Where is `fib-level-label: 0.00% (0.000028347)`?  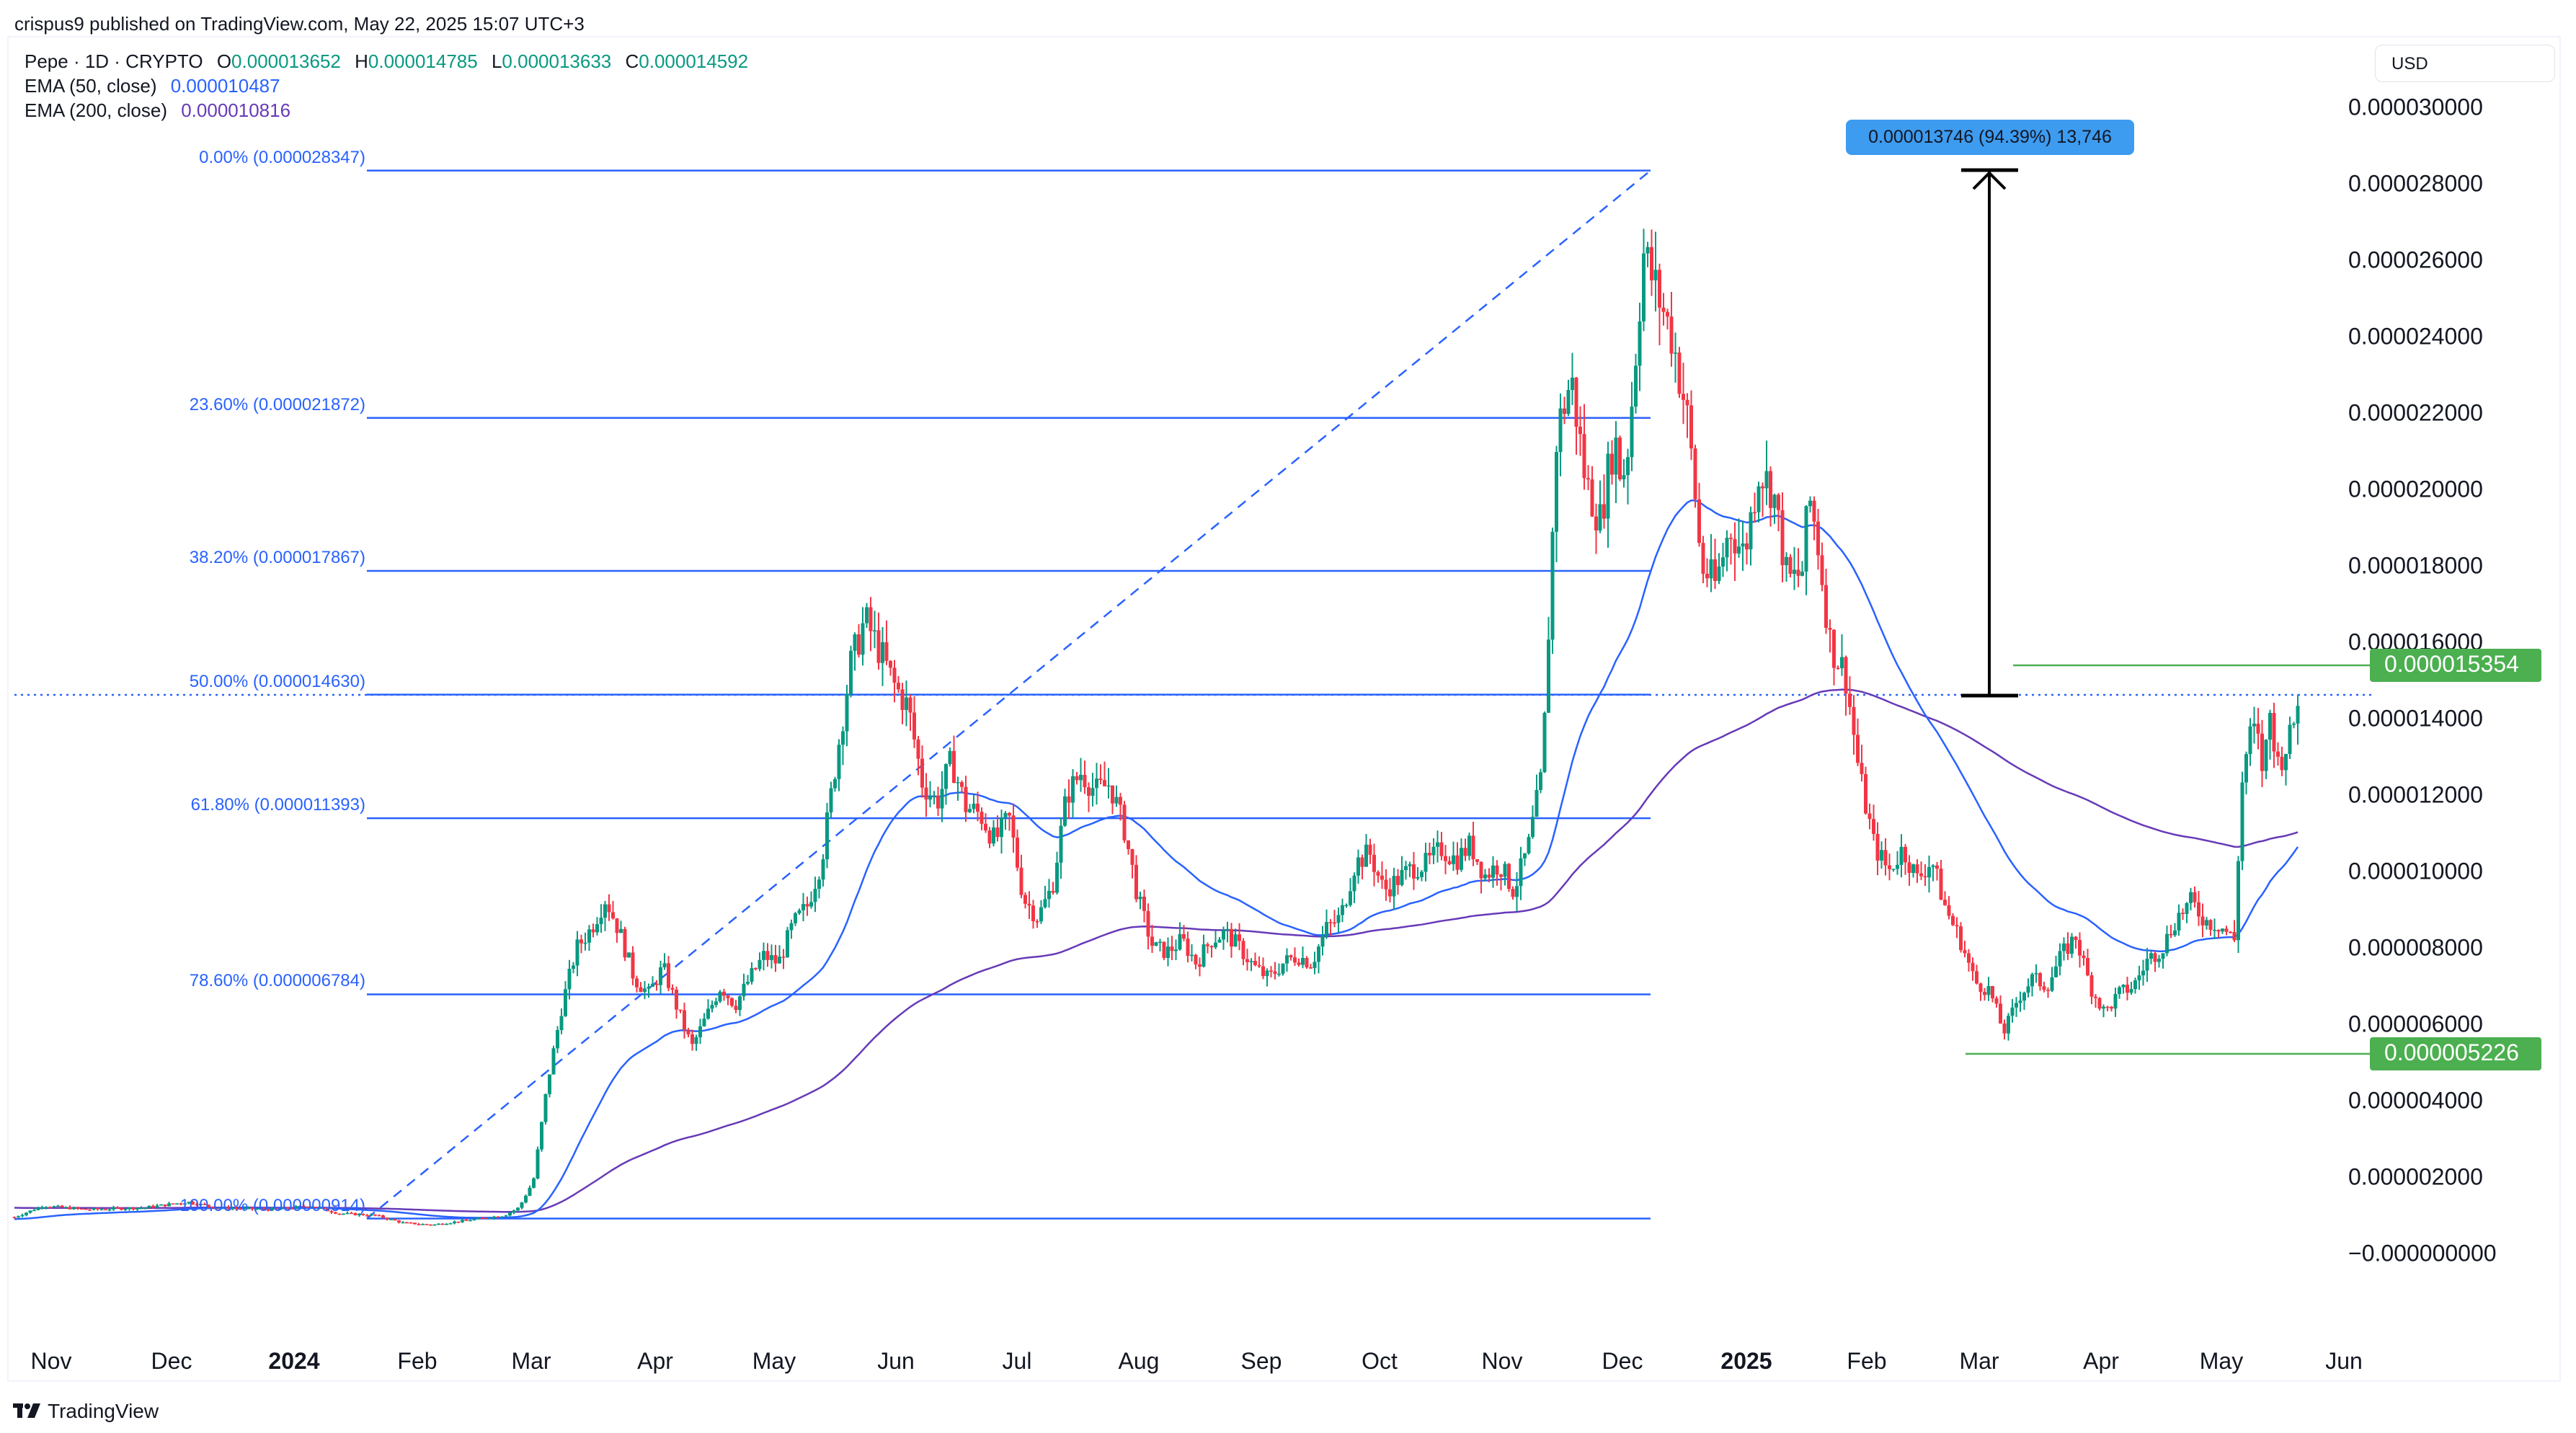
fib-level-label: 0.00% (0.000028347) is located at coordinates (282, 157).